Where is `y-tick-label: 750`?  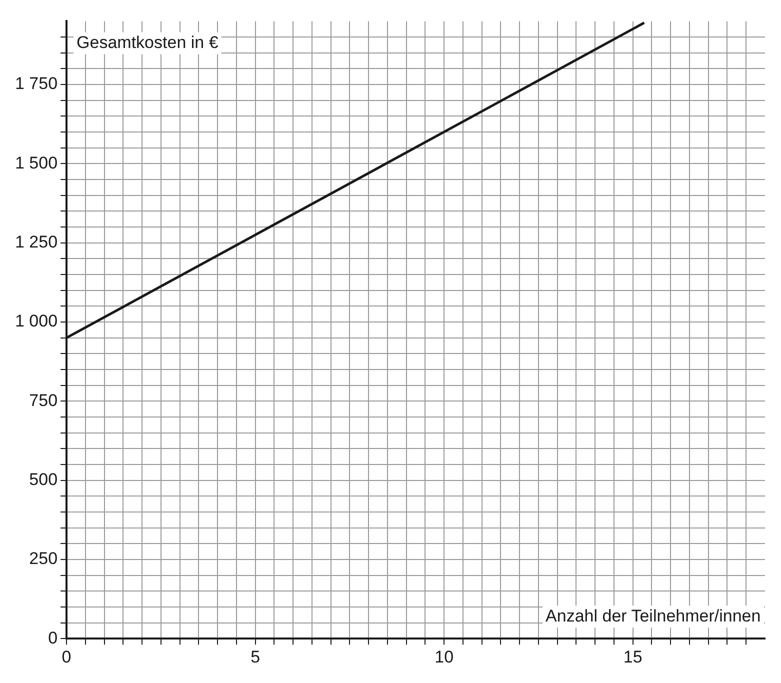 y-tick-label: 750 is located at coordinates (43, 400).